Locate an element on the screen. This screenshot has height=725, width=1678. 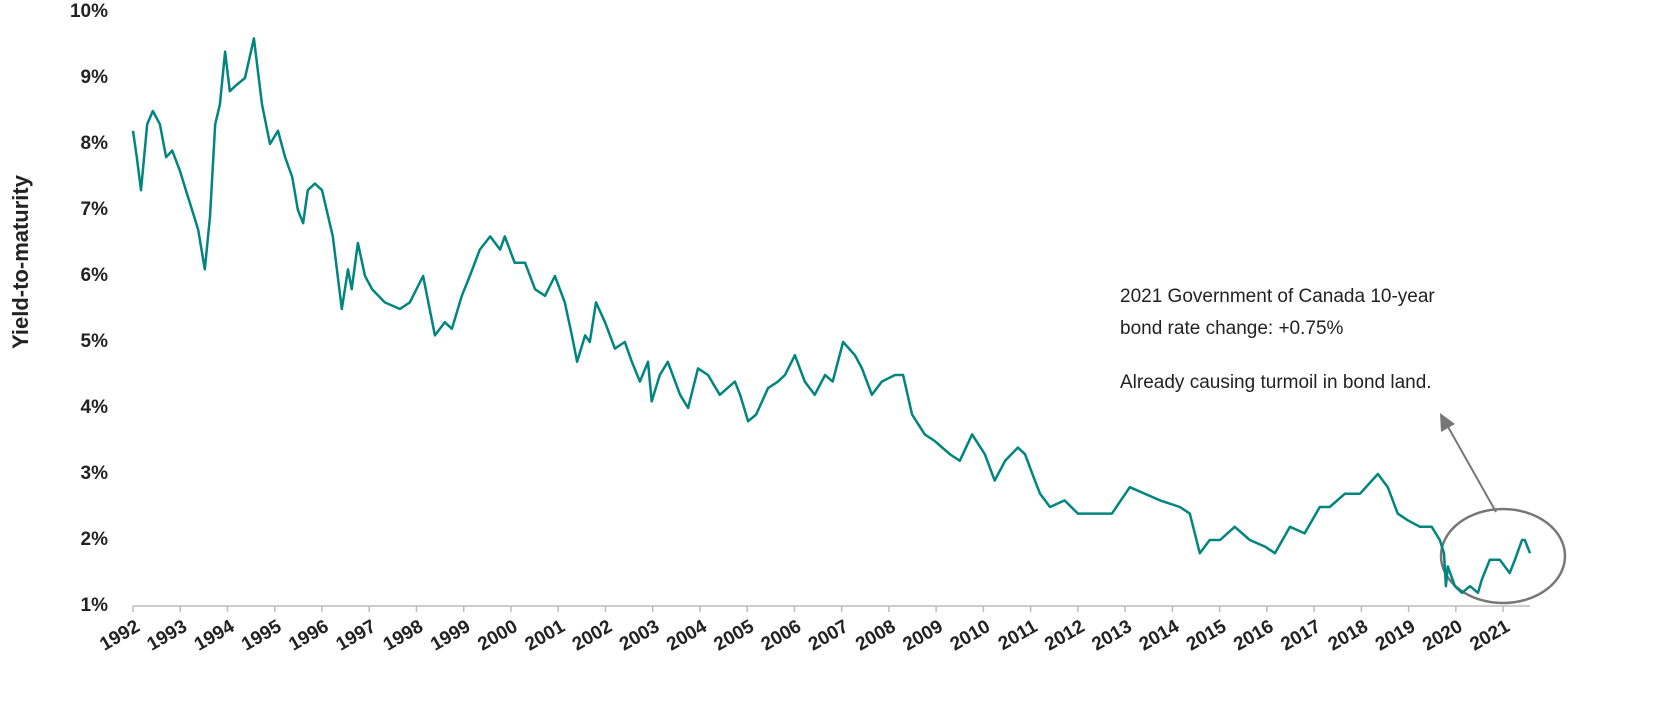
x-tick-label: 2015 is located at coordinates (1206, 636).